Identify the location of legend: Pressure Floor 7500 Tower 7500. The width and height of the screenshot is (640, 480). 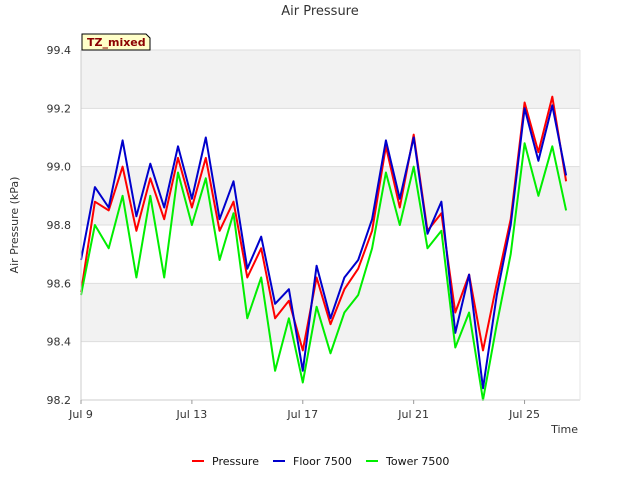
(320, 461).